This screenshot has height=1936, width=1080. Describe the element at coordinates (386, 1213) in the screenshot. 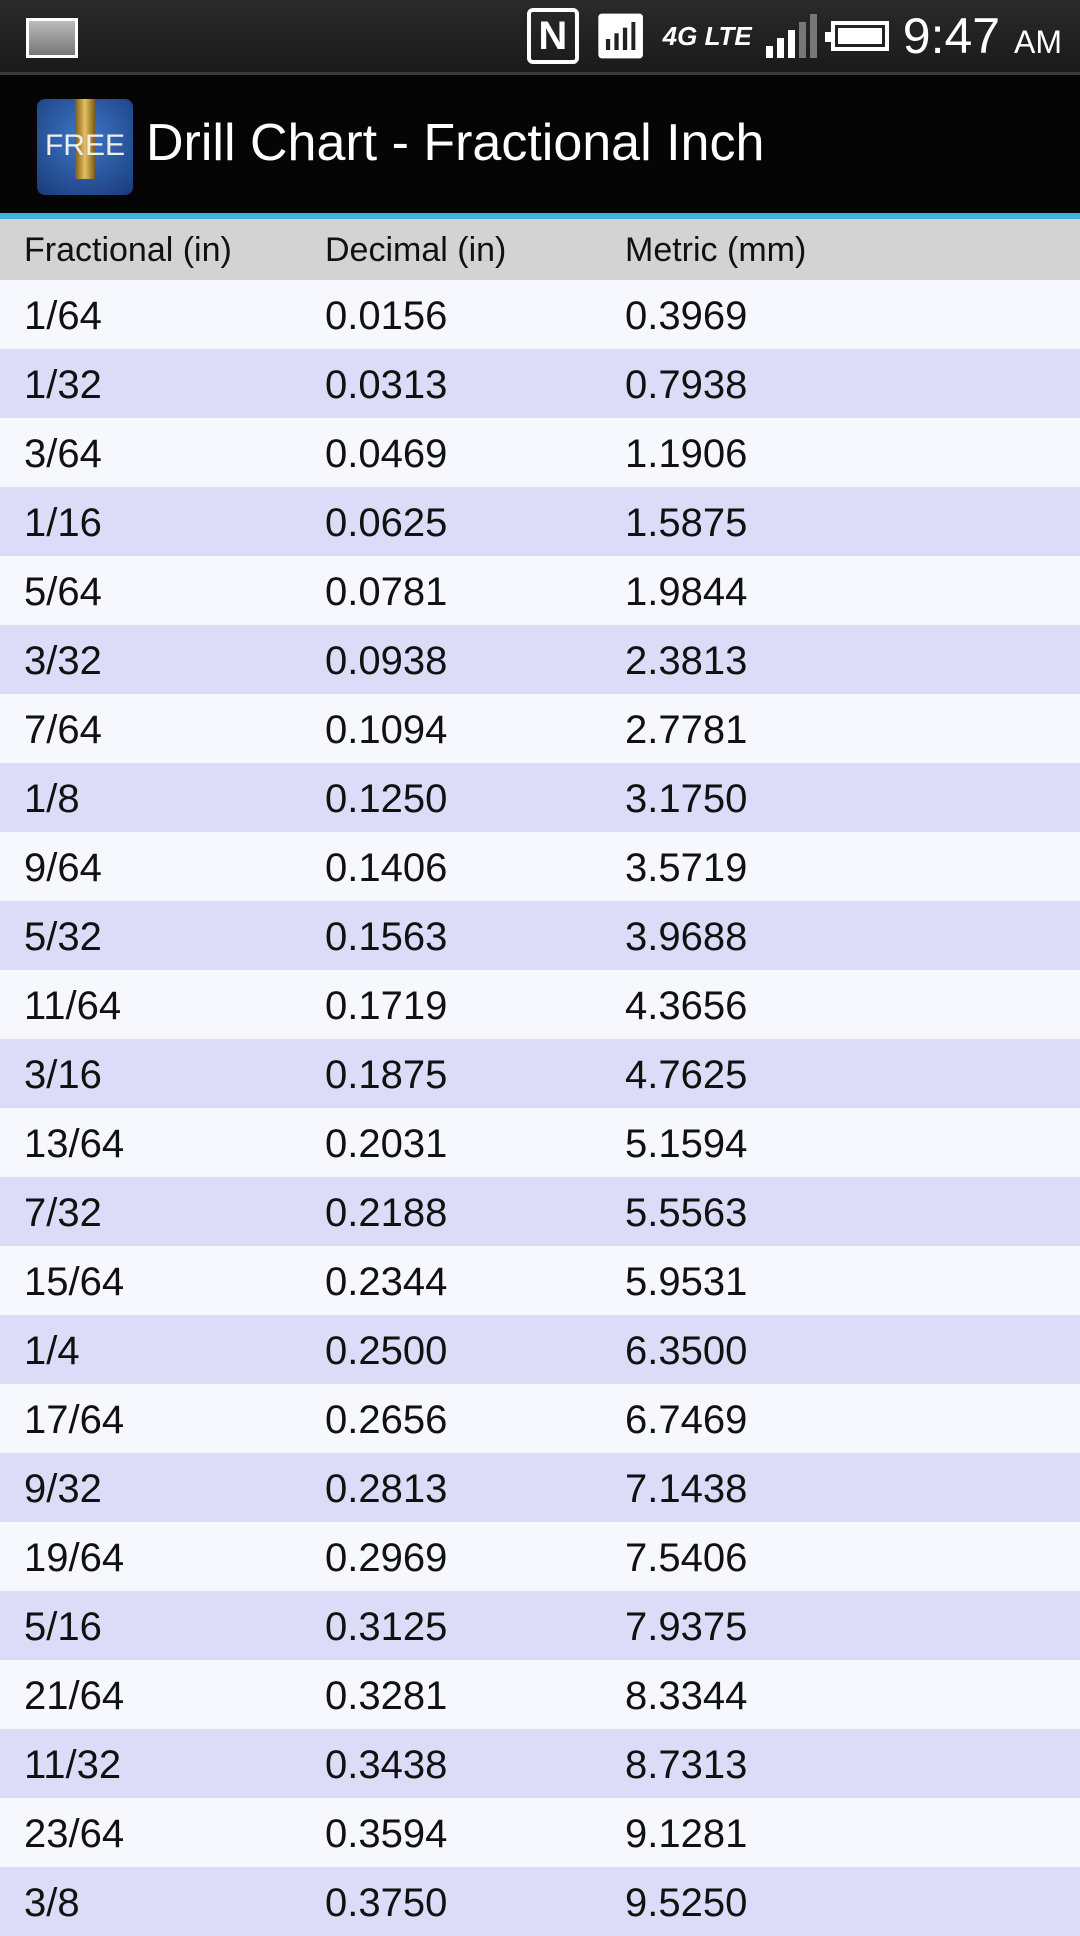

I see `decimal-cell: 0.2188` at that location.